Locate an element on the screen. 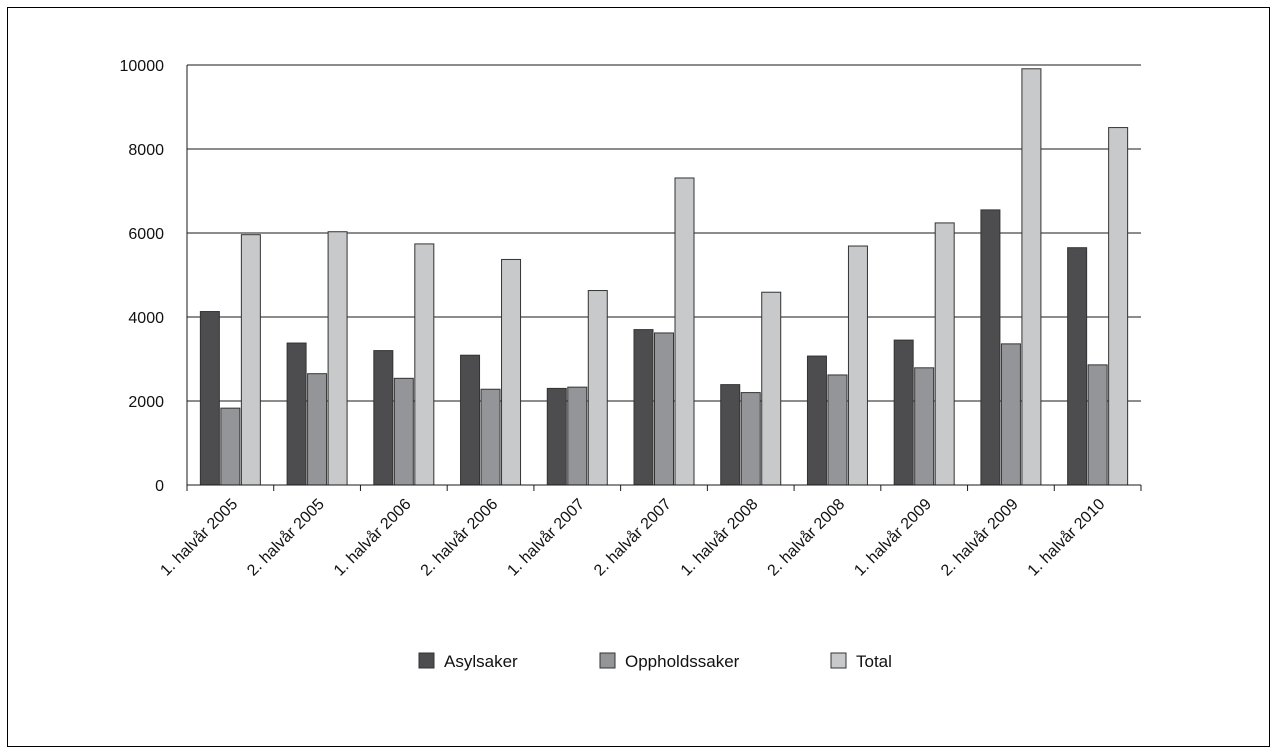 The width and height of the screenshot is (1277, 747). x-tick-label: 2. halvår 2007 is located at coordinates (632, 537).